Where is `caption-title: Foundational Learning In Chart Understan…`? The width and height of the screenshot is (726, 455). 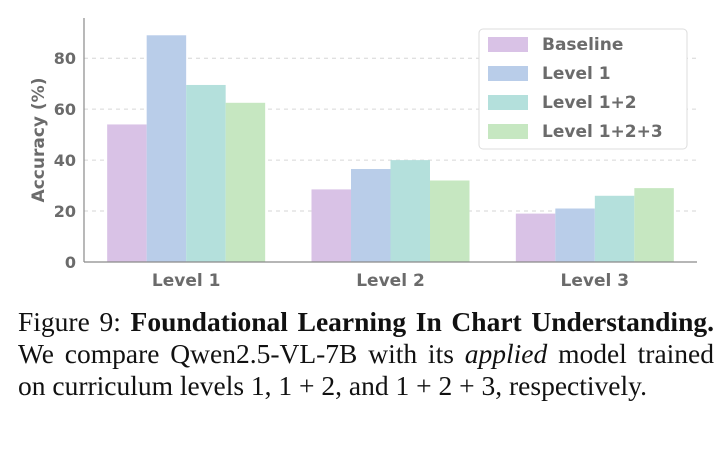 caption-title: Foundational Learning In Chart Understan… is located at coordinates (422, 321).